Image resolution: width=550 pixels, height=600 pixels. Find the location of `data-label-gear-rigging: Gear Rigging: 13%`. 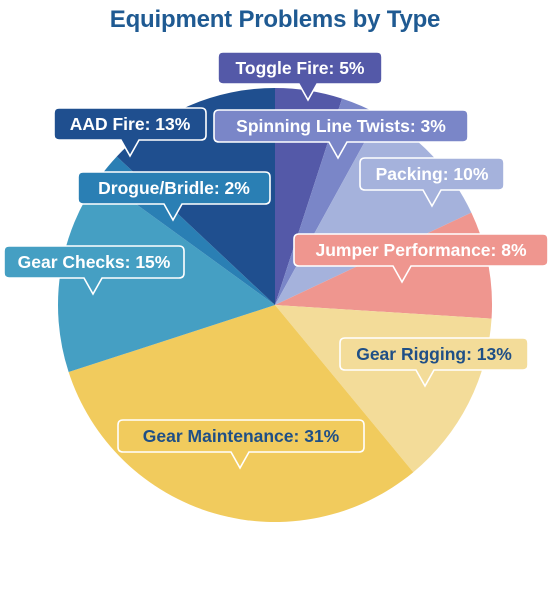

data-label-gear-rigging: Gear Rigging: 13% is located at coordinates (434, 354).